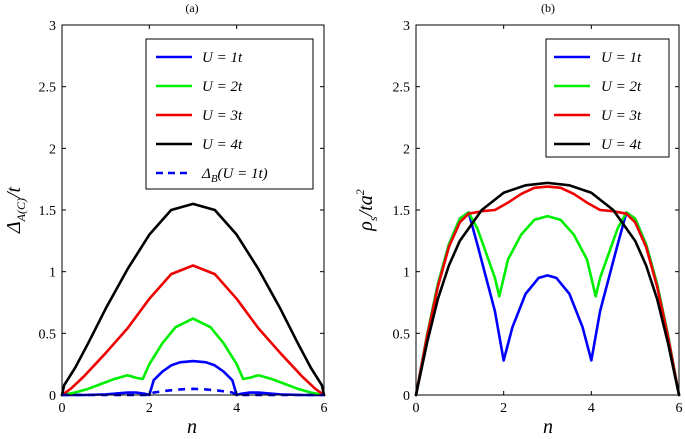 This screenshot has width=685, height=439. Describe the element at coordinates (548, 427) in the screenshot. I see `x-axis-label-b: n` at that location.